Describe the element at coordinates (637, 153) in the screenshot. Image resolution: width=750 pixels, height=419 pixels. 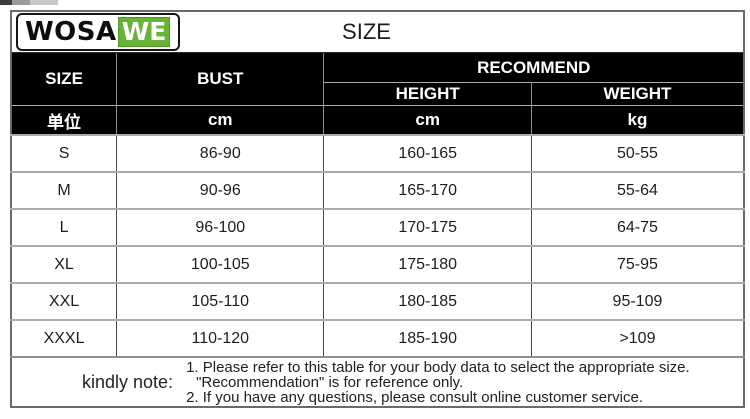
I see `weight-cell: 50-55` at that location.